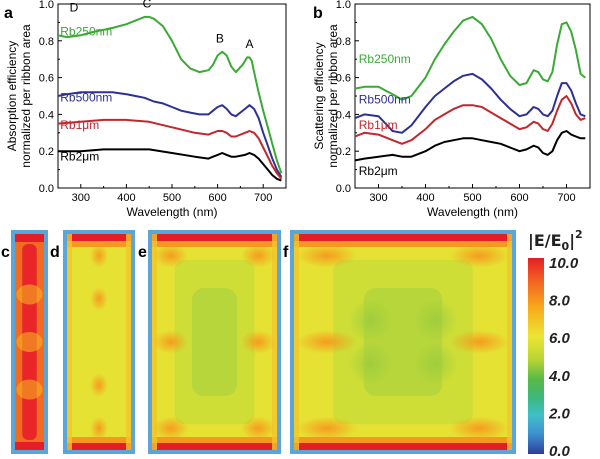  What do you see at coordinates (319, 95) in the screenshot?
I see `y-axis-title: Scattering efficiency` at bounding box center [319, 95].